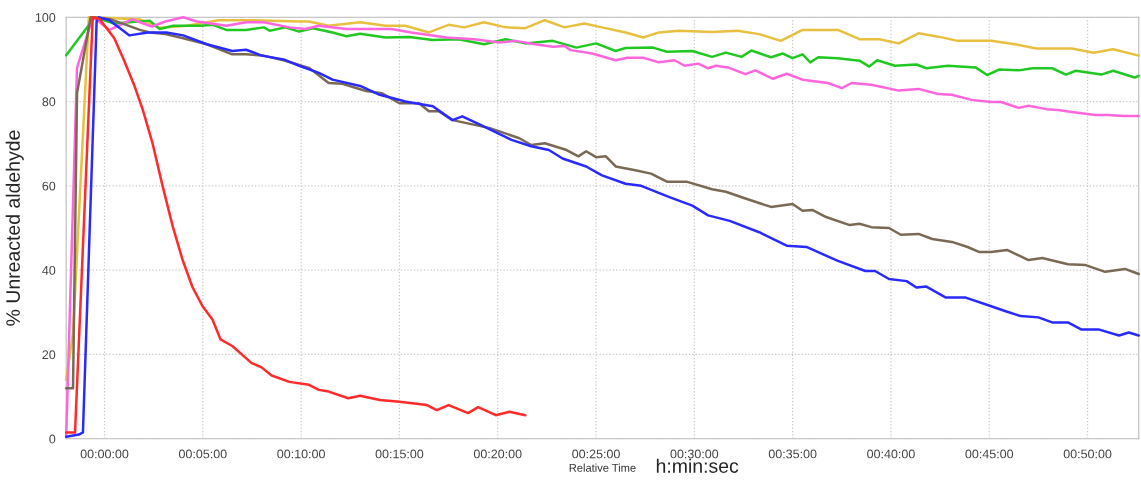 The height and width of the screenshot is (493, 1141). Describe the element at coordinates (497, 454) in the screenshot. I see `x-tick-label: 00:20:00` at that location.